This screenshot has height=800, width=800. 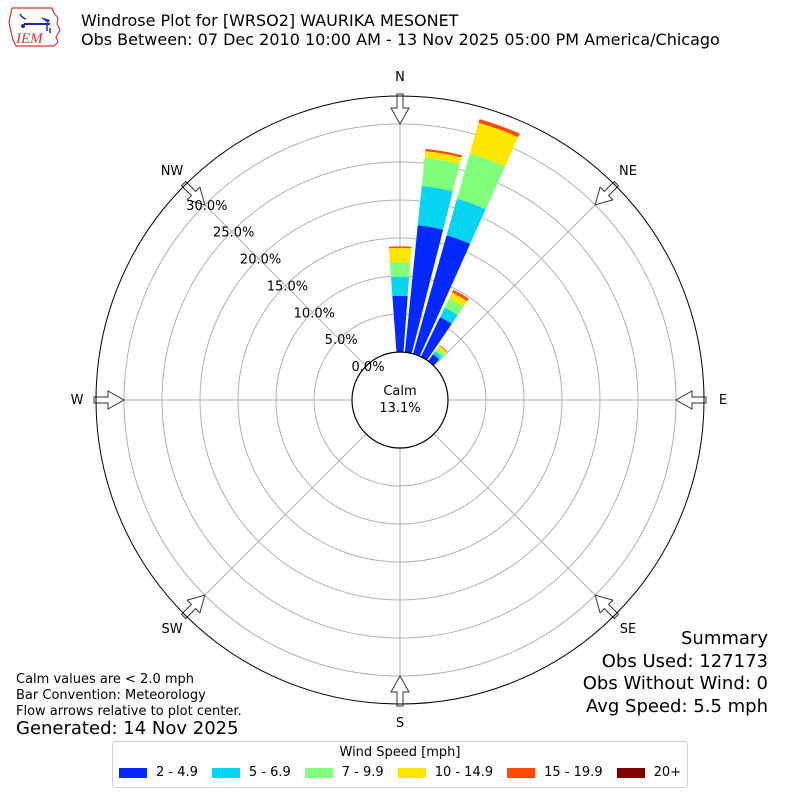 I want to click on direction-label-n: N, so click(x=400, y=77).